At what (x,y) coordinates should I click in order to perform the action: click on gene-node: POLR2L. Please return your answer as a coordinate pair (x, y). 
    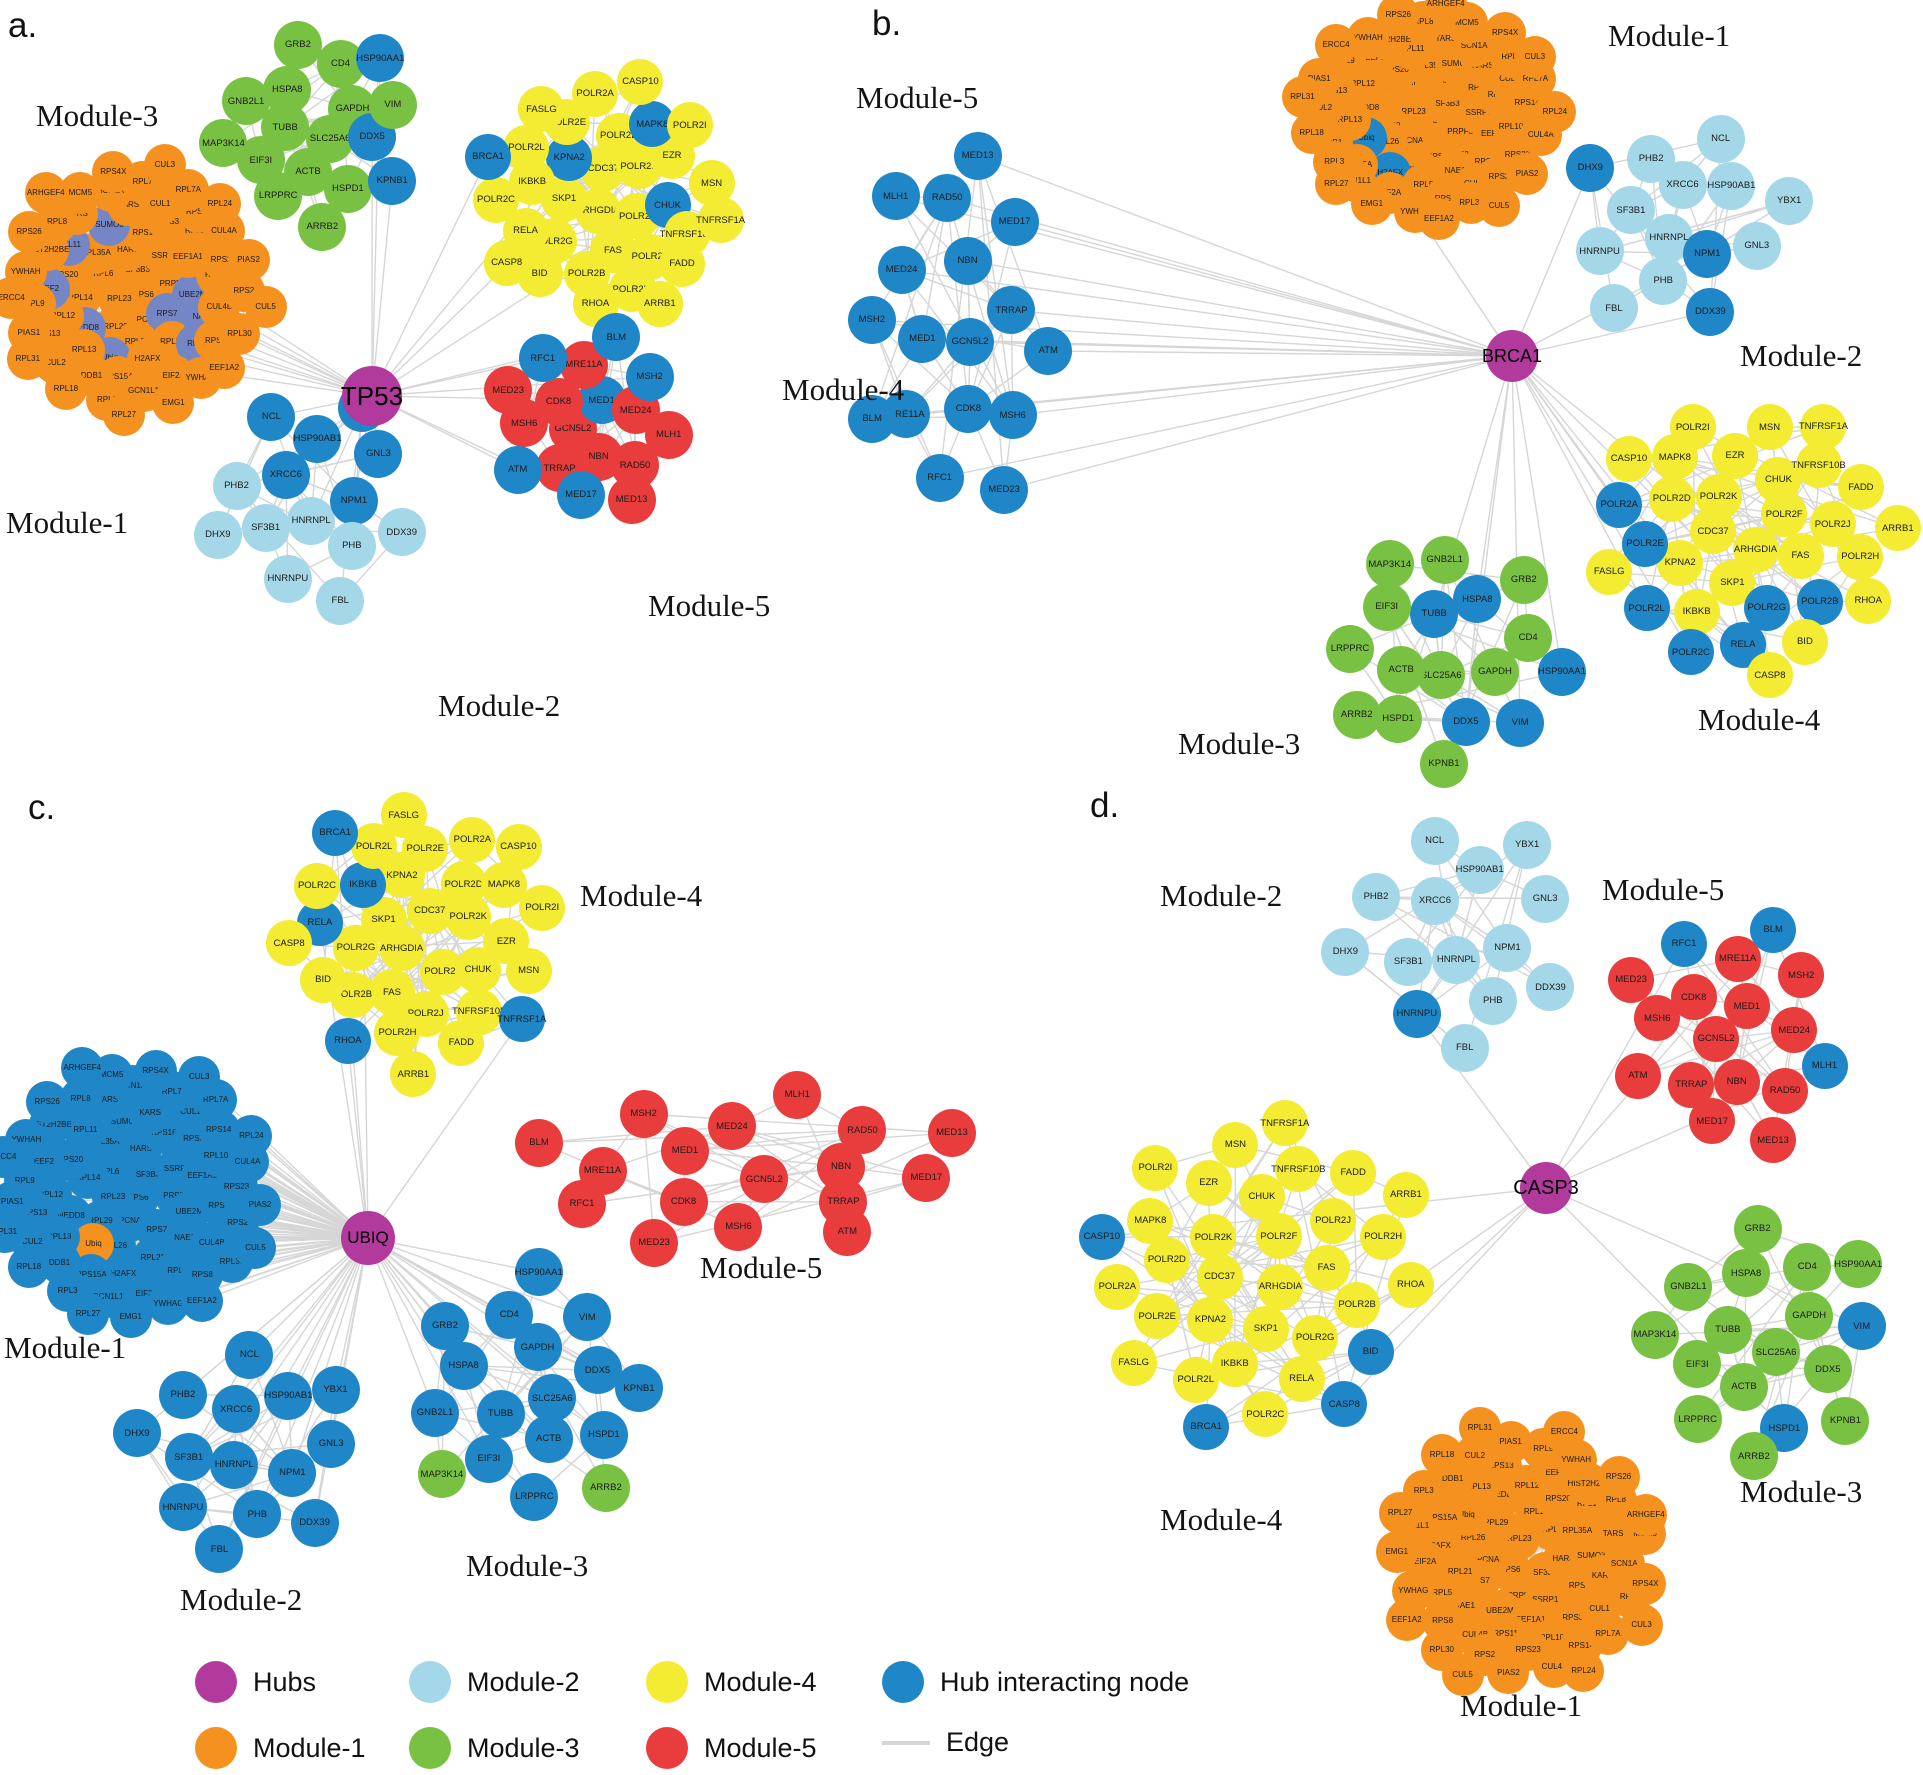
    Looking at the image, I should click on (1646, 608).